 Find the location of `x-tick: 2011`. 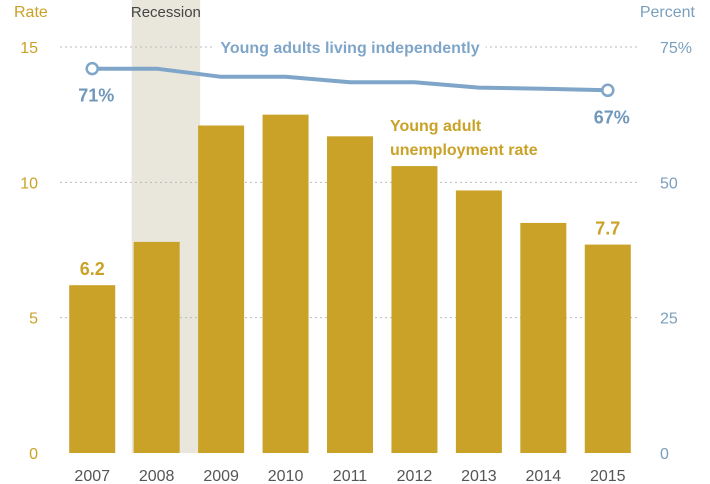

x-tick: 2011 is located at coordinates (350, 476).